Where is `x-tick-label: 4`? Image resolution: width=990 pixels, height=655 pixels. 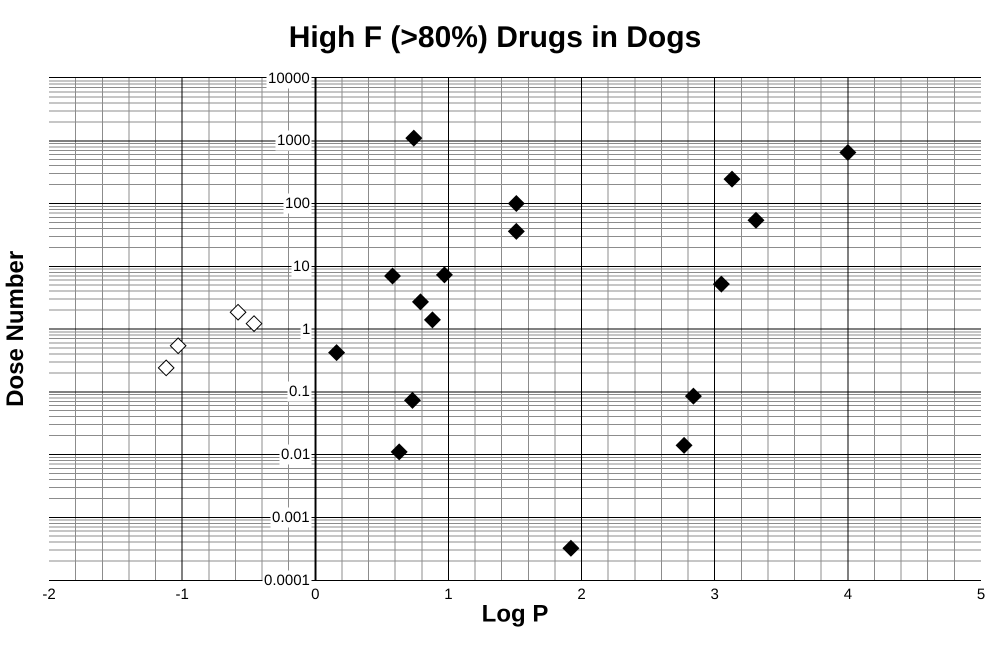
x-tick-label: 4 is located at coordinates (848, 594).